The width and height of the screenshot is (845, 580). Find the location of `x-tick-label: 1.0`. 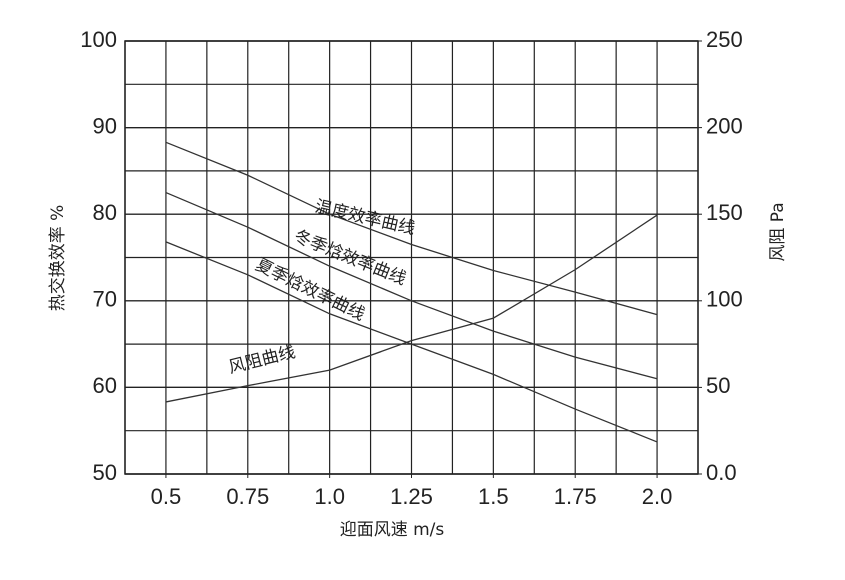

x-tick-label: 1.0 is located at coordinates (329, 496).